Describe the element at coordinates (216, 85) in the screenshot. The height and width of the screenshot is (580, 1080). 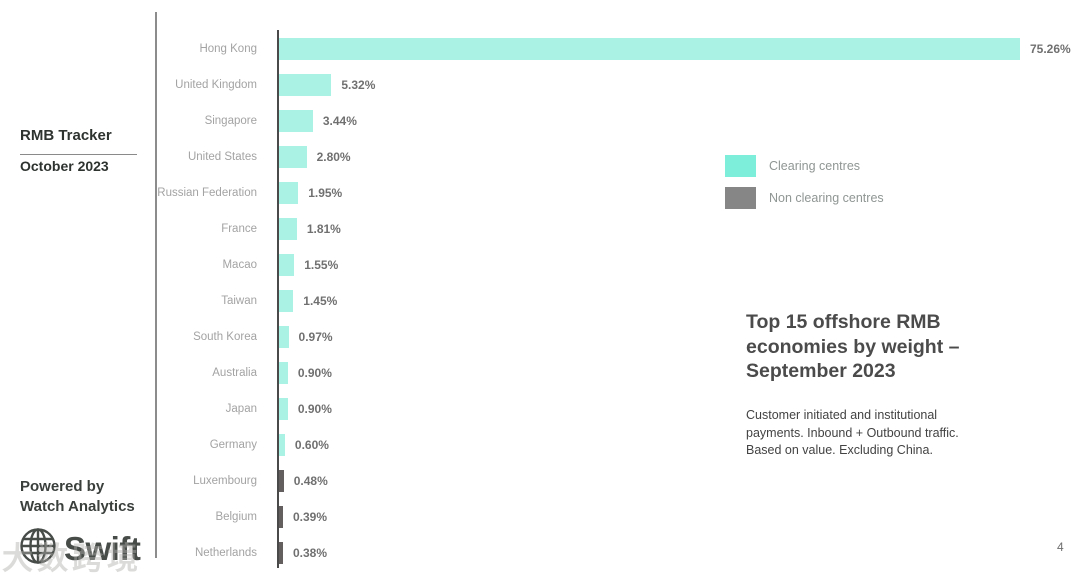
I see `category-label: United Kingdom` at that location.